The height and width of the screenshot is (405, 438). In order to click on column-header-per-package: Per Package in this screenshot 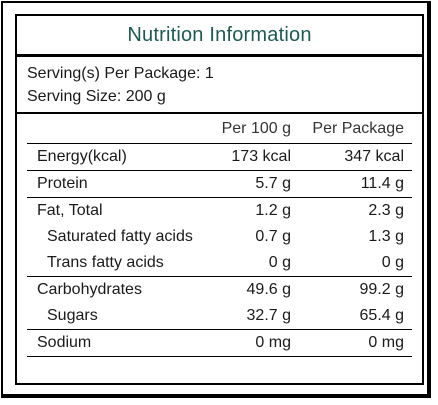, I will do `click(358, 128)`.